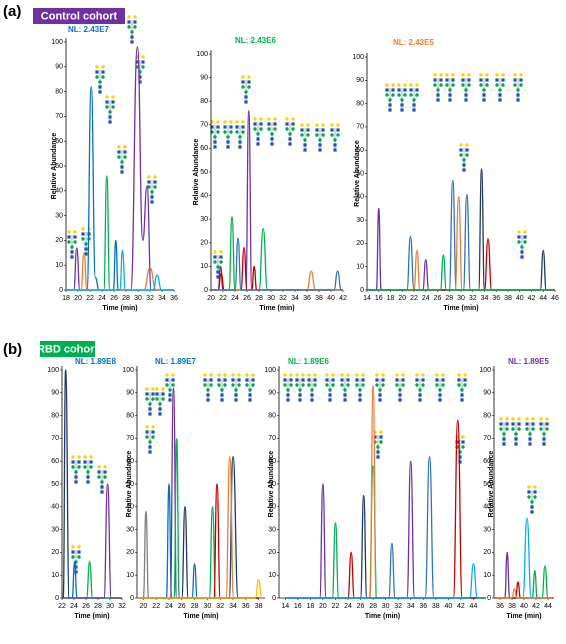 The image size is (566, 644). What do you see at coordinates (548, 606) in the screenshot?
I see `x-tick-label: 44` at bounding box center [548, 606].